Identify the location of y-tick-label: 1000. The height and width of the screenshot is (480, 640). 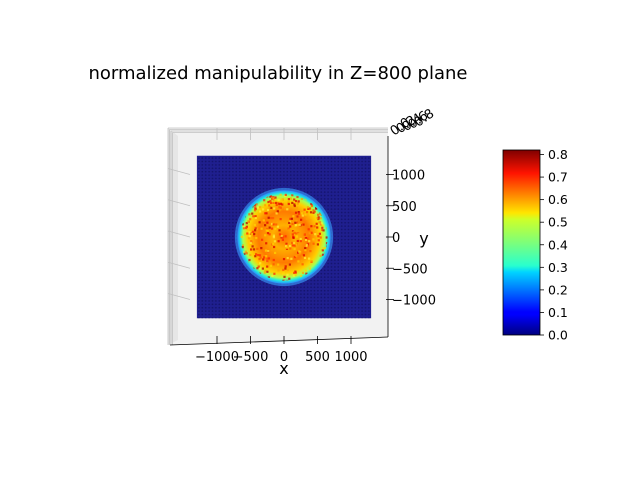
(408, 176).